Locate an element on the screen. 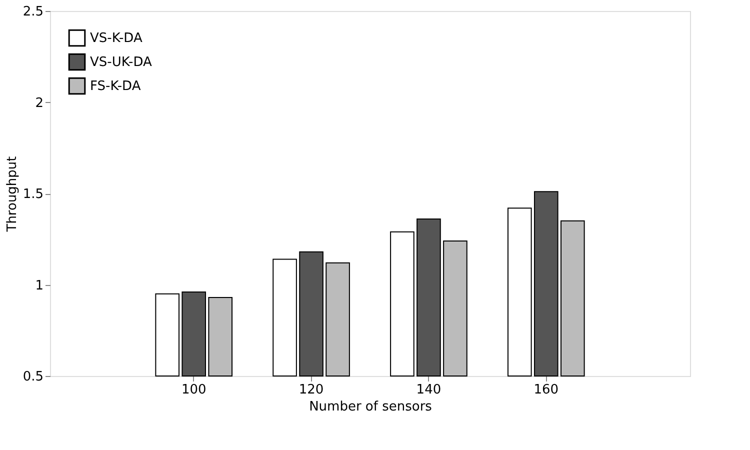 This screenshot has height=450, width=750. y-tick-label: 2.5 is located at coordinates (33, 12).